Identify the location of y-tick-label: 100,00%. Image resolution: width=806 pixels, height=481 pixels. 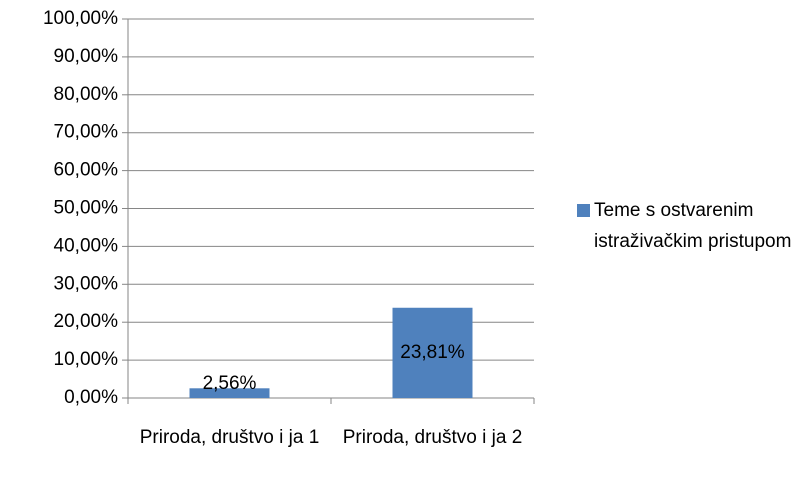
(80, 18).